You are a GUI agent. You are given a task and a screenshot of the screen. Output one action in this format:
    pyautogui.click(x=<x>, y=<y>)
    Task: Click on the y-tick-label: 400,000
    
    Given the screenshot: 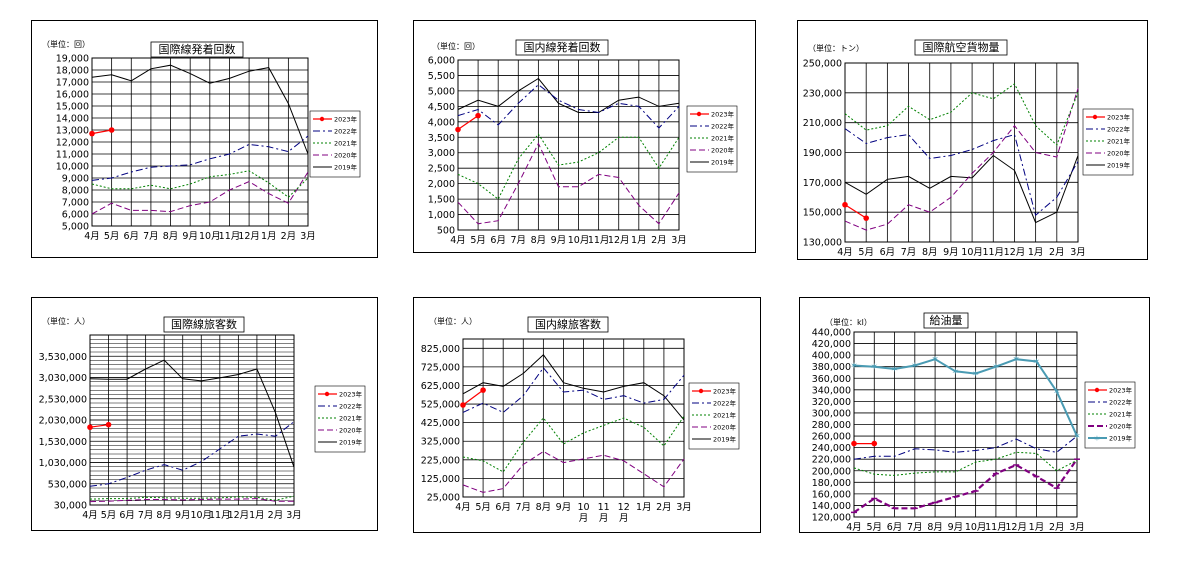 What is the action you would take?
    pyautogui.click(x=831, y=356)
    